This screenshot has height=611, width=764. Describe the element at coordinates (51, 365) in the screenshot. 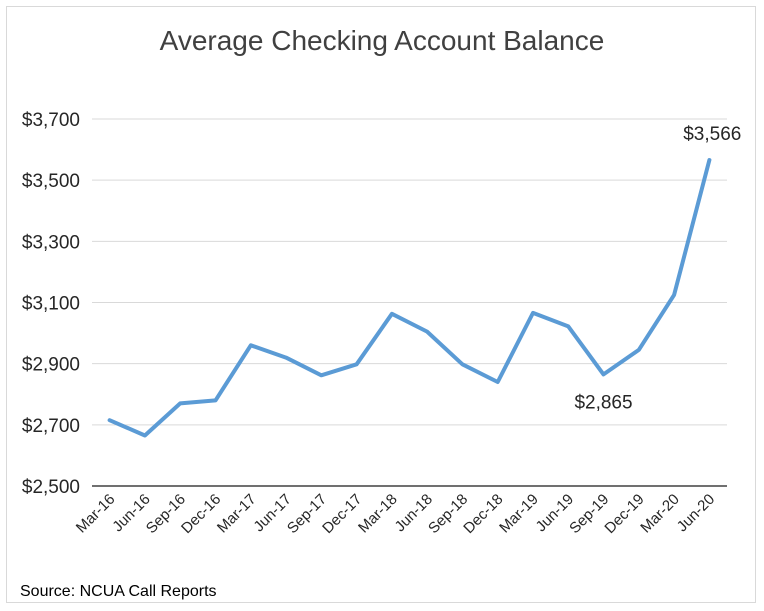

I see `y-tick-label: $2,900` at that location.